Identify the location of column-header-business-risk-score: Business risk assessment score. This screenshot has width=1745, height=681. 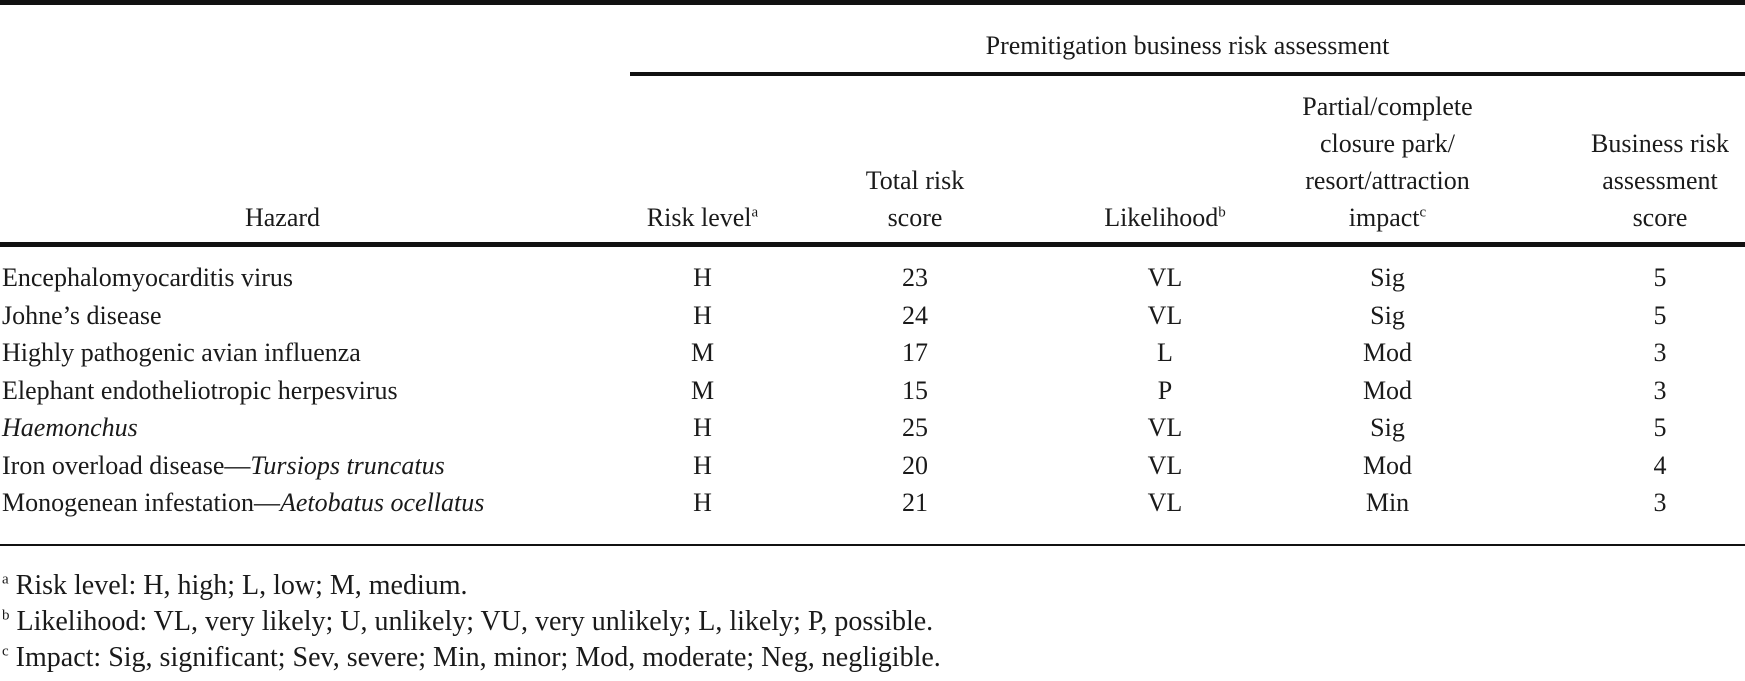
(1660, 180).